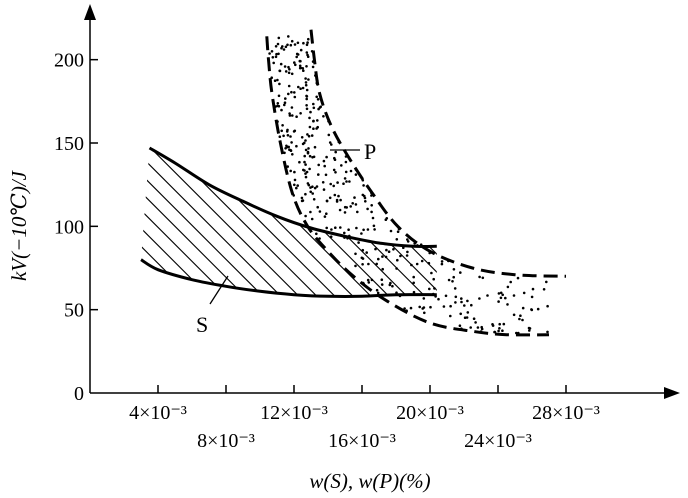  Describe the element at coordinates (672, 393) in the screenshot. I see `x-axis-arrow-icon` at that location.